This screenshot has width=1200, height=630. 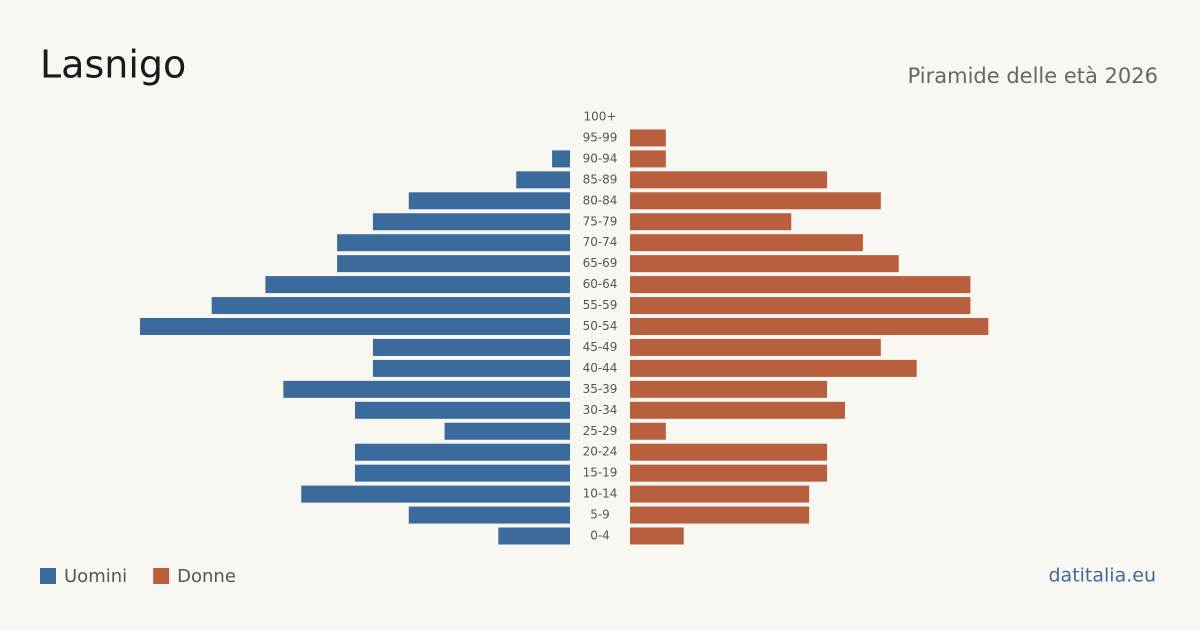 What do you see at coordinates (1033, 76) in the screenshot?
I see `chart-subtitle: Piramide delle età 2026` at bounding box center [1033, 76].